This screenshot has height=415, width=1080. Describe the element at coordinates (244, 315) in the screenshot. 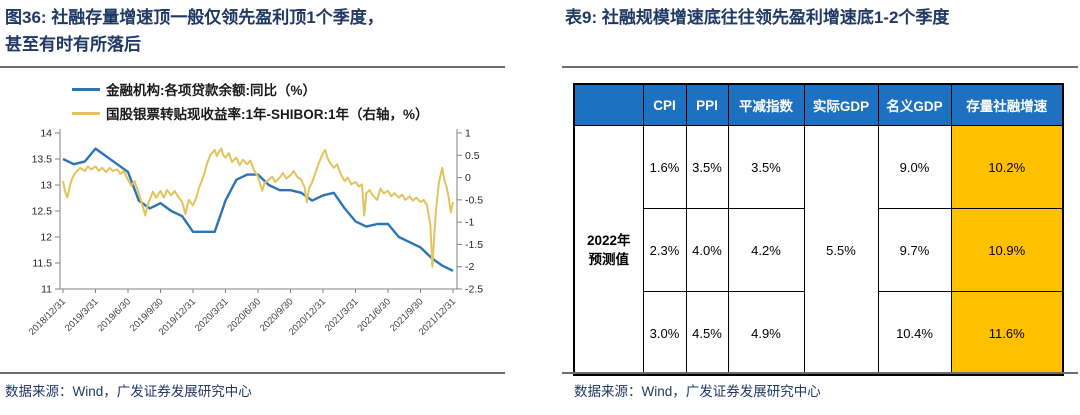

I see `x-axis-tick-label: 2020/6/30` at that location.